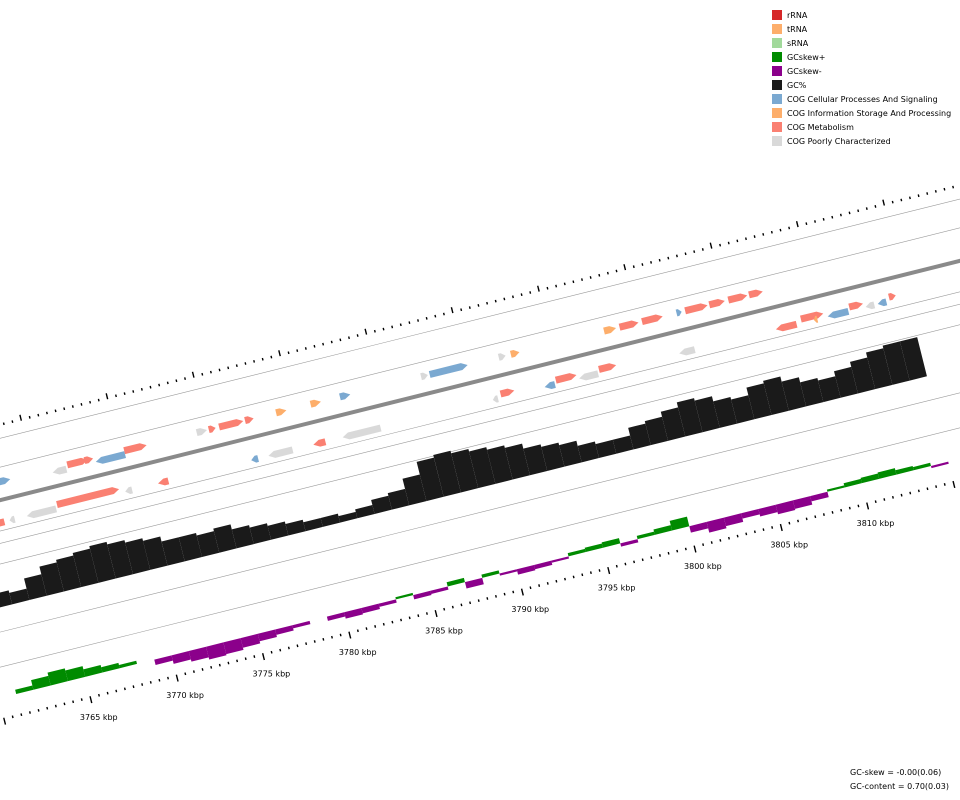 The width and height of the screenshot is (960, 800). What do you see at coordinates (820, 127) in the screenshot?
I see `legend-label: COG Metabolism` at bounding box center [820, 127].